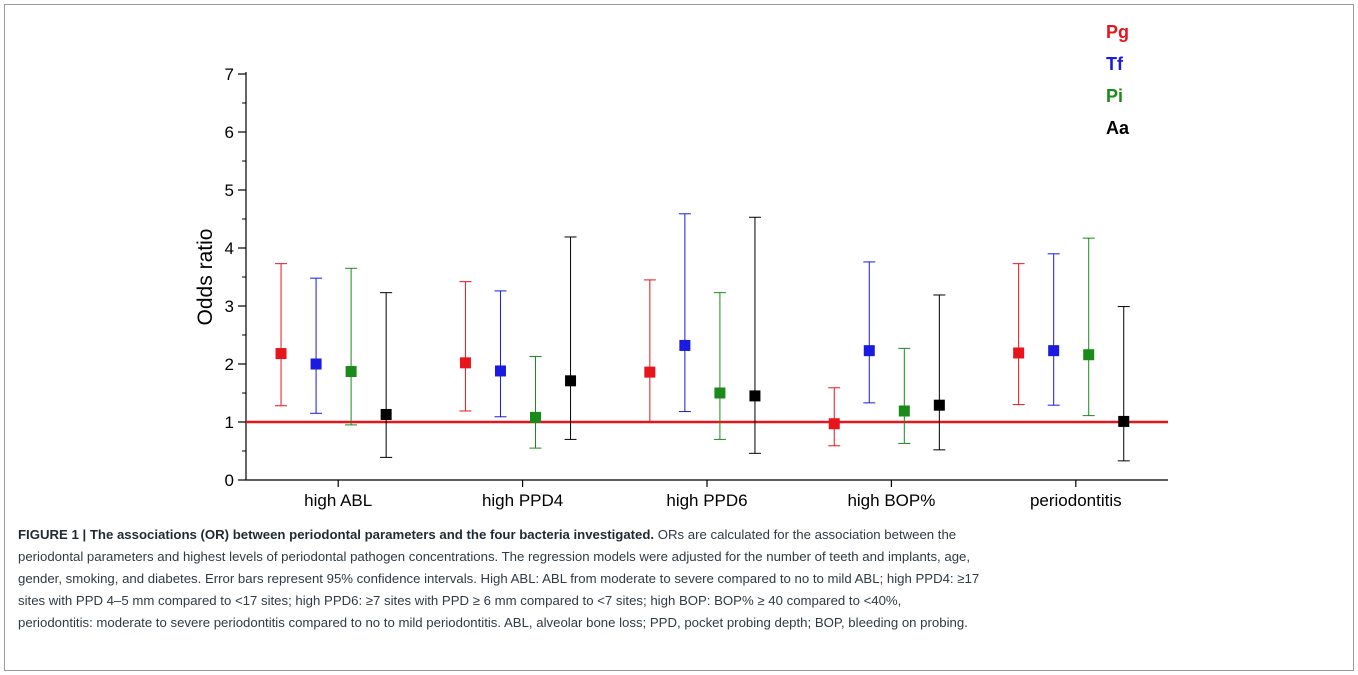 The width and height of the screenshot is (1358, 675). What do you see at coordinates (891, 500) in the screenshot?
I see `x-tick-label: high BOP%` at bounding box center [891, 500].